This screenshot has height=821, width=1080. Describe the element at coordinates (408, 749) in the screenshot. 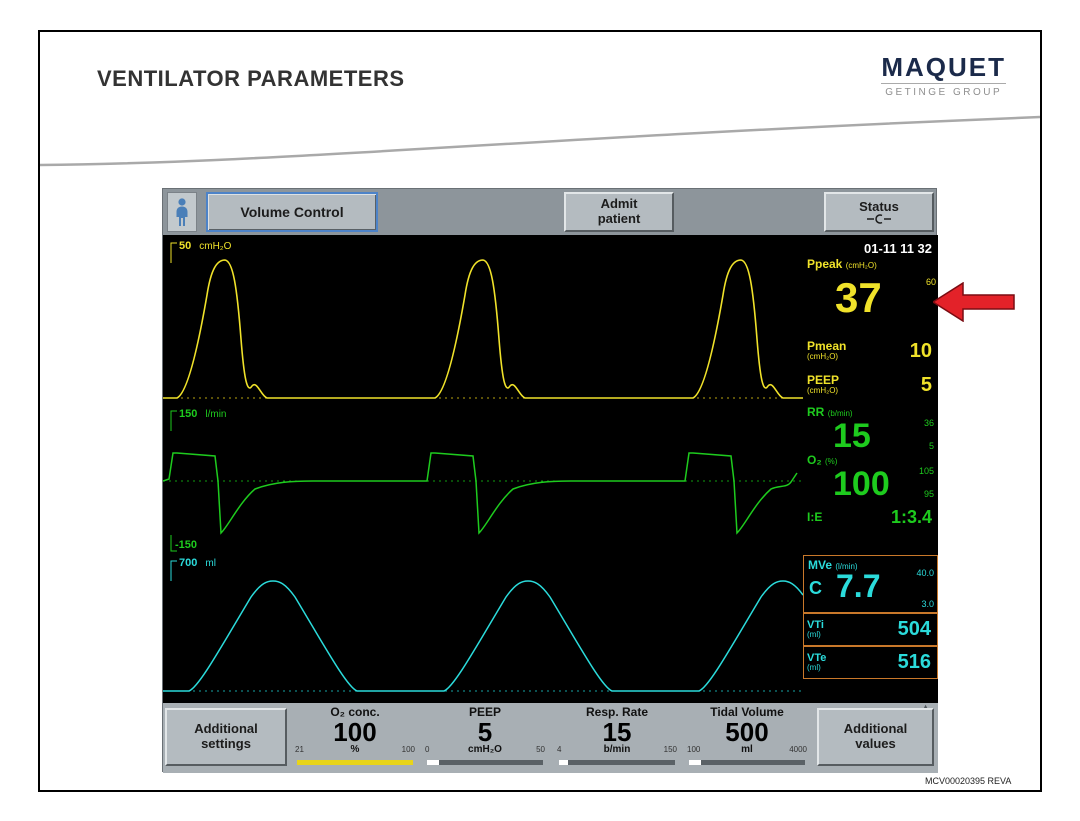

I see `o2-conc-max: 100` at that location.